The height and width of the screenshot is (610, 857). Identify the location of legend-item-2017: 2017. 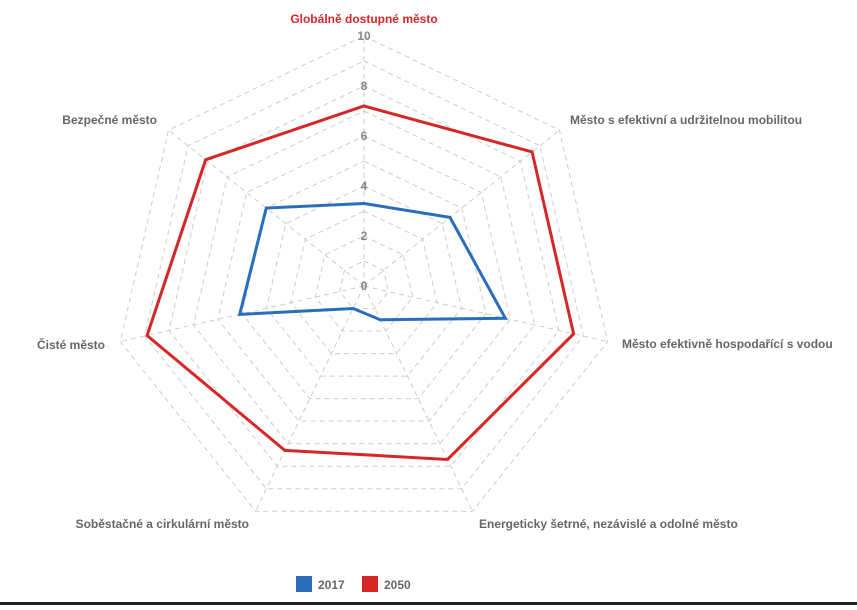
(320, 584).